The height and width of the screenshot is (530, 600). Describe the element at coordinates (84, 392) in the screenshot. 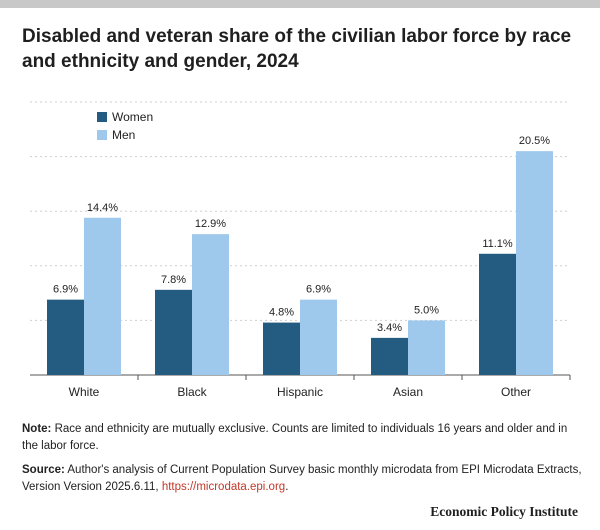

I see `x-tick-label-white: White` at that location.